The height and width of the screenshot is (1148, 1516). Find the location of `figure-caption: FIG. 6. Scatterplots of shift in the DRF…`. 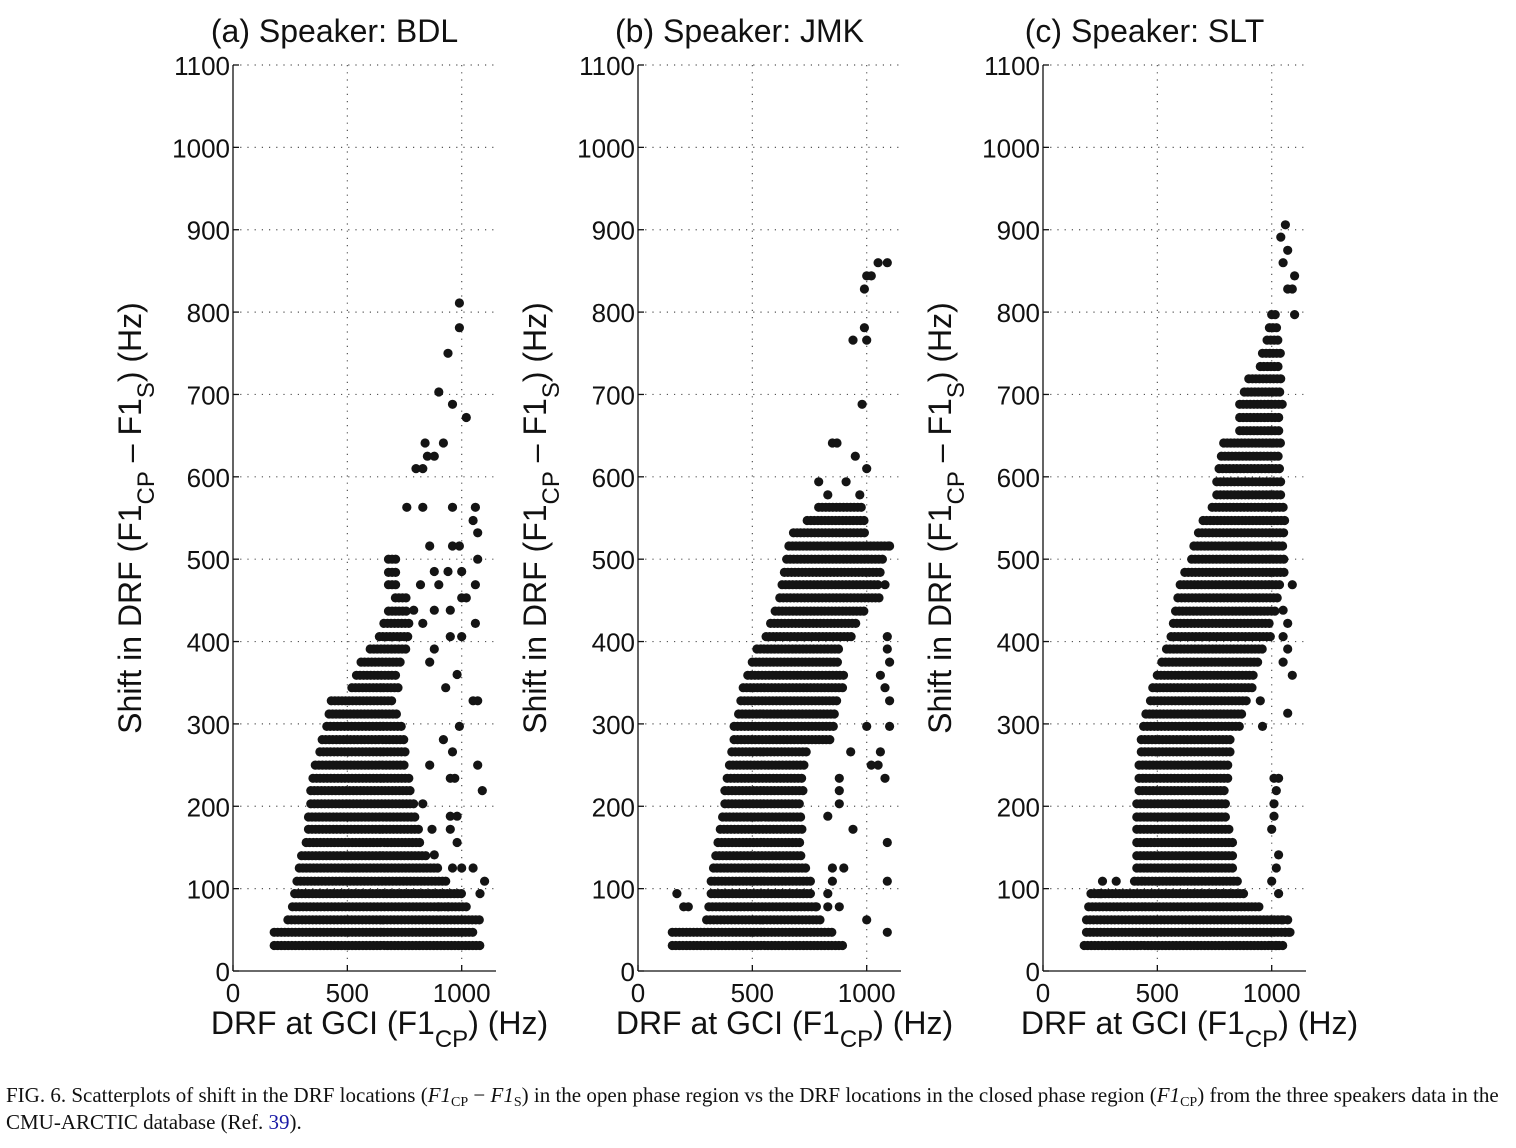

figure-caption: FIG. 6. Scatterplots of shift in the DRF… is located at coordinates (756, 1109).